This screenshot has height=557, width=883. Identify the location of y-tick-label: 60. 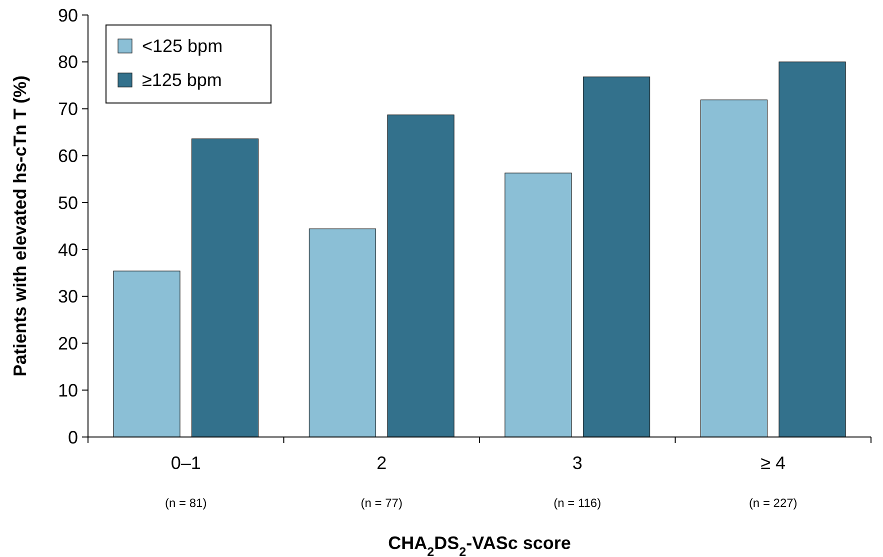
(68, 156).